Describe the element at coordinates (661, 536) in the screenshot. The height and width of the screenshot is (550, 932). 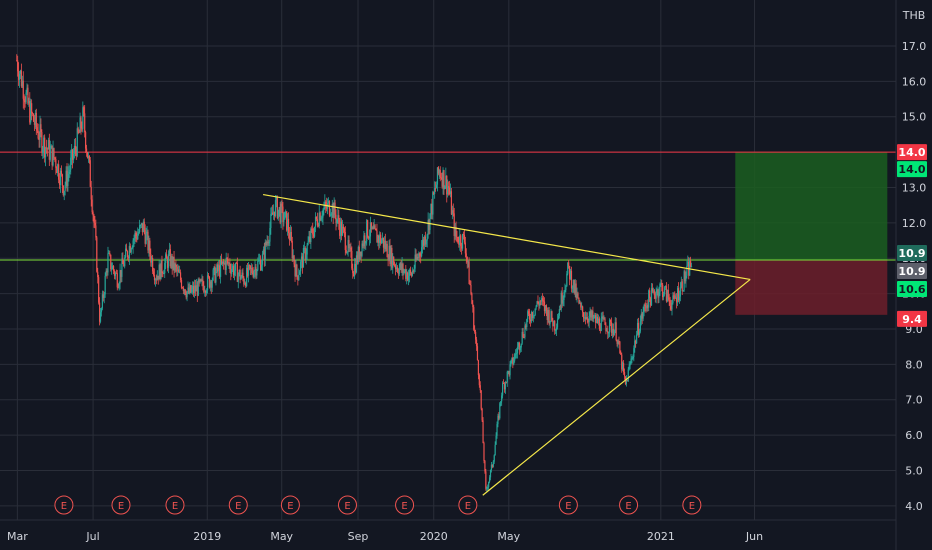
I see `time-tick-label: 2021` at that location.